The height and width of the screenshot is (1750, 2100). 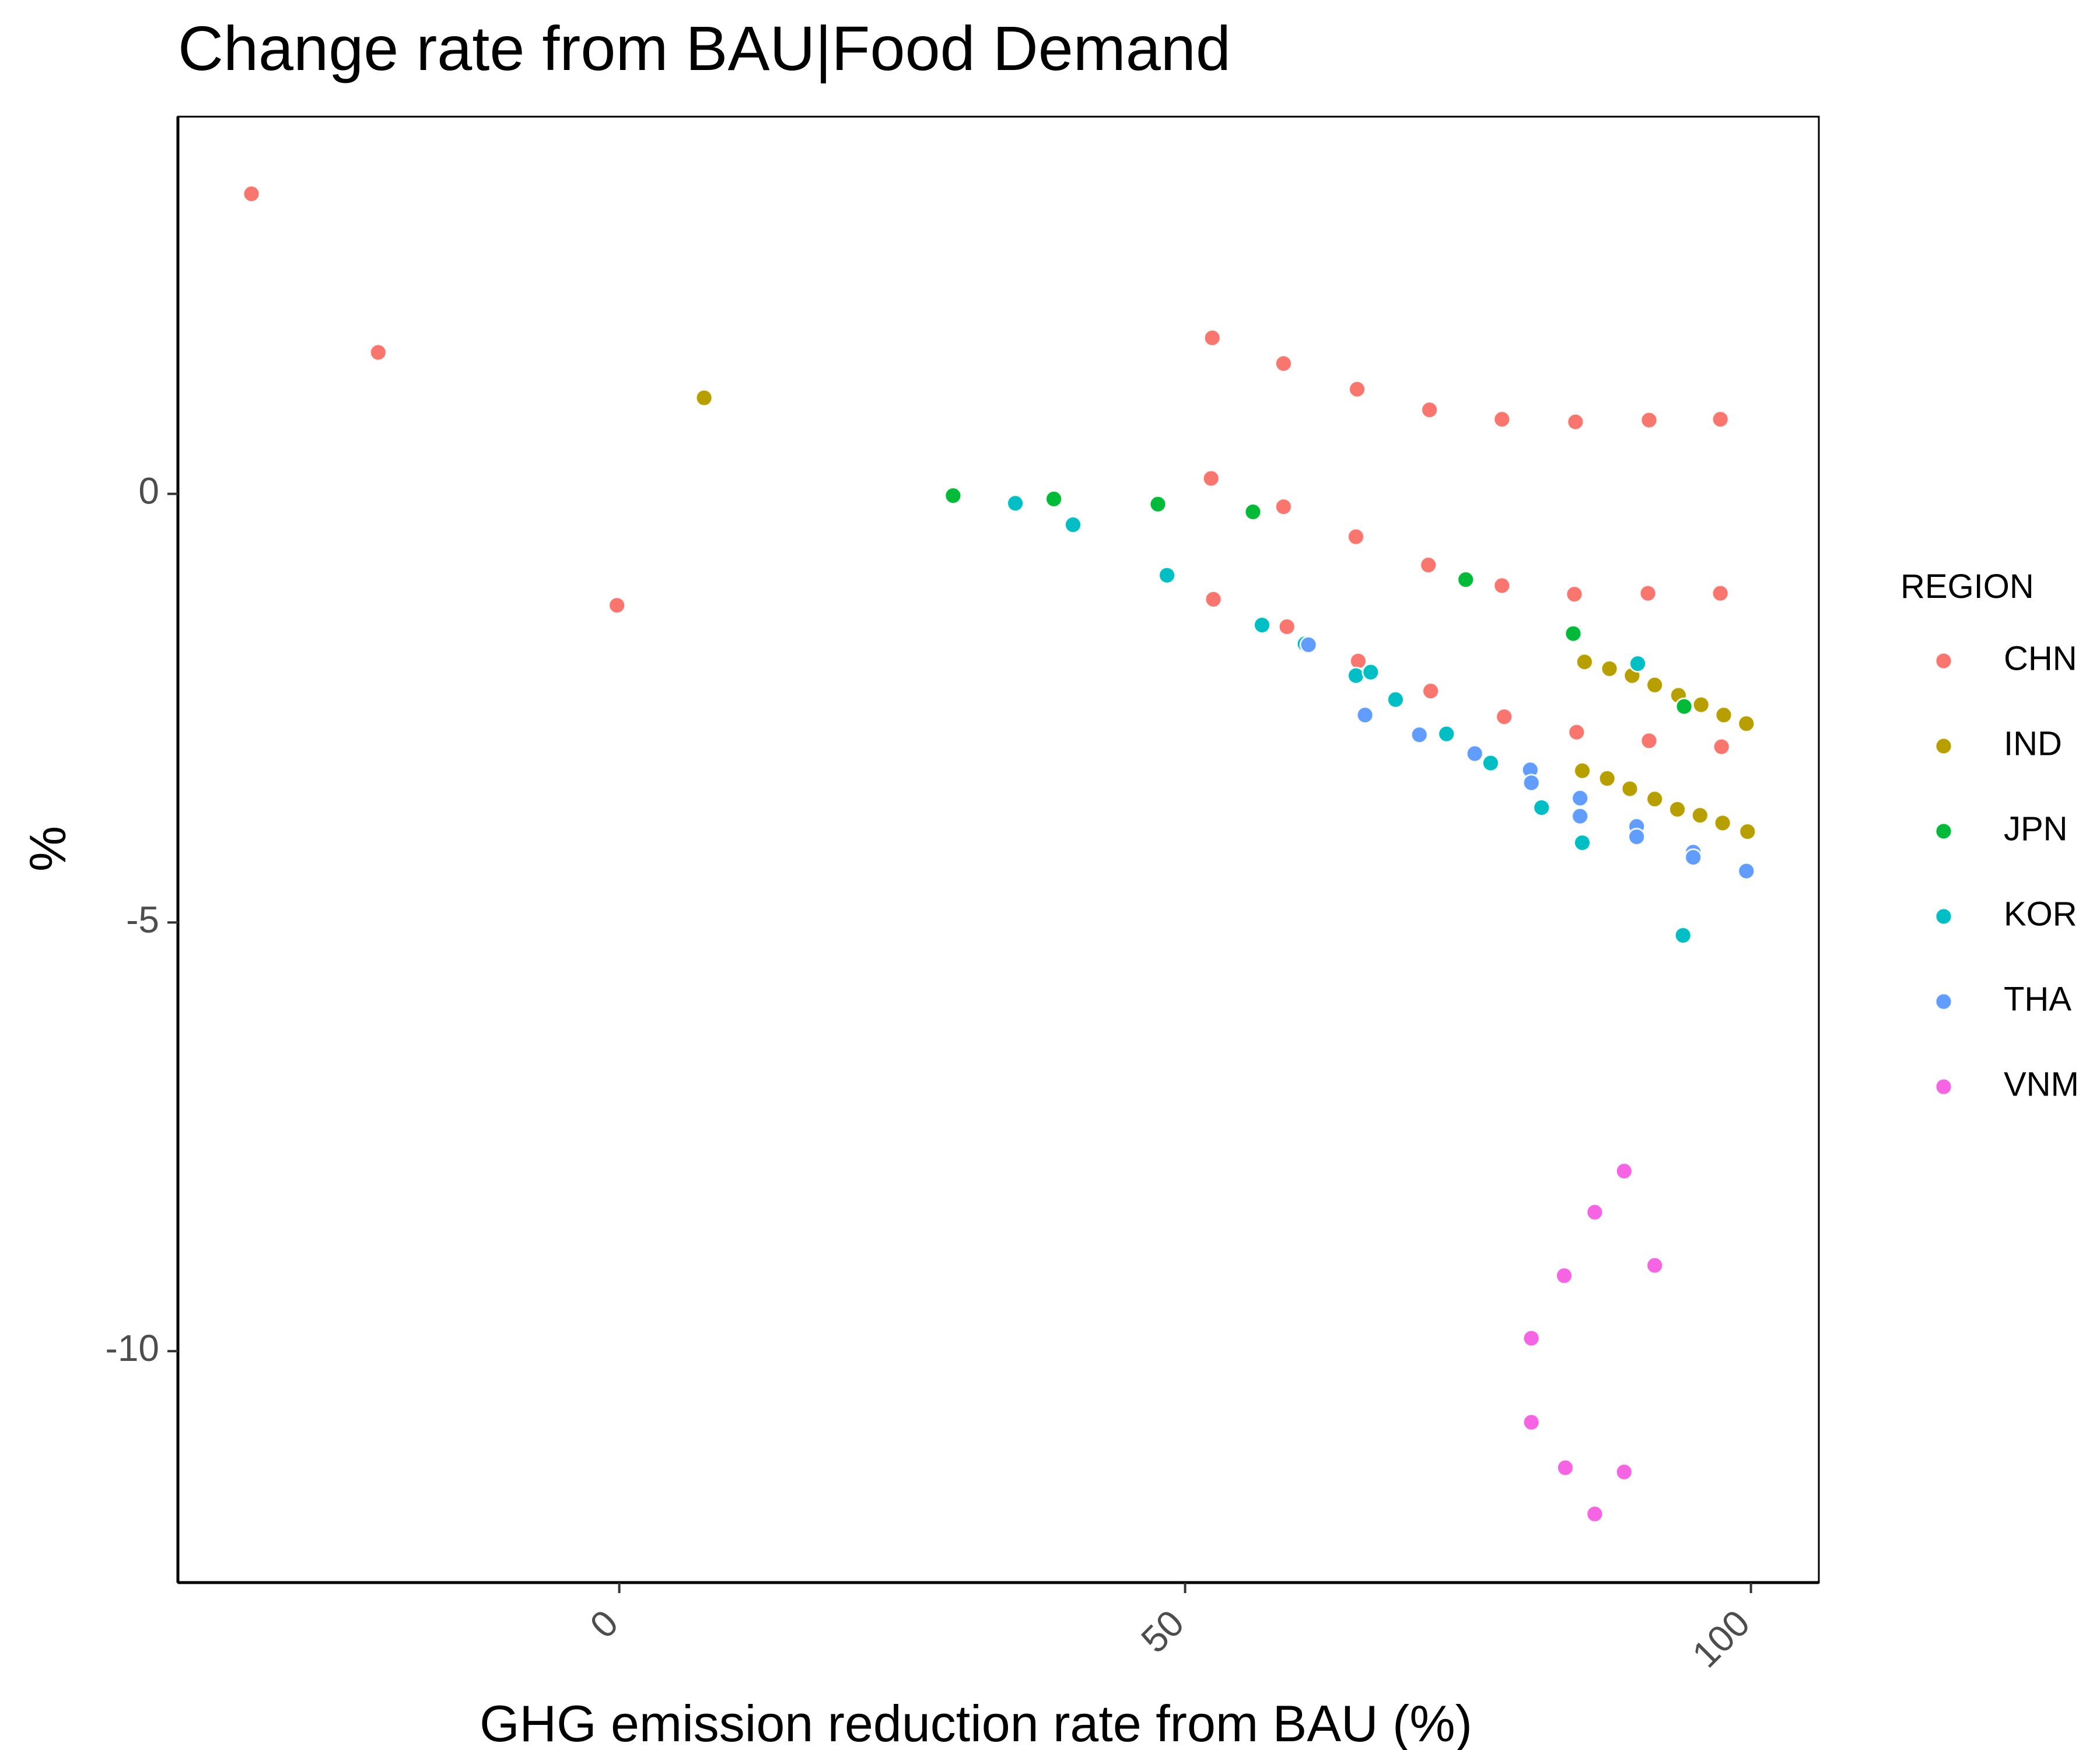 I want to click on legend-key-vnm, so click(x=1943, y=1086).